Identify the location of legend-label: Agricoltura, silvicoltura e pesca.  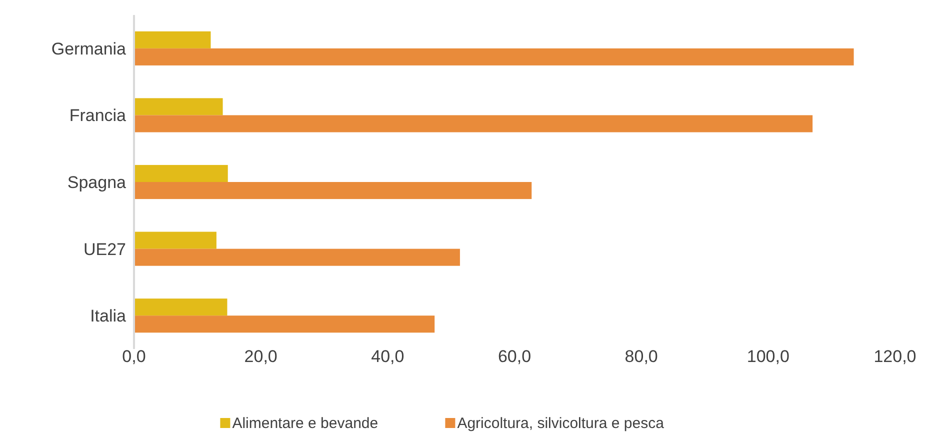
(561, 423).